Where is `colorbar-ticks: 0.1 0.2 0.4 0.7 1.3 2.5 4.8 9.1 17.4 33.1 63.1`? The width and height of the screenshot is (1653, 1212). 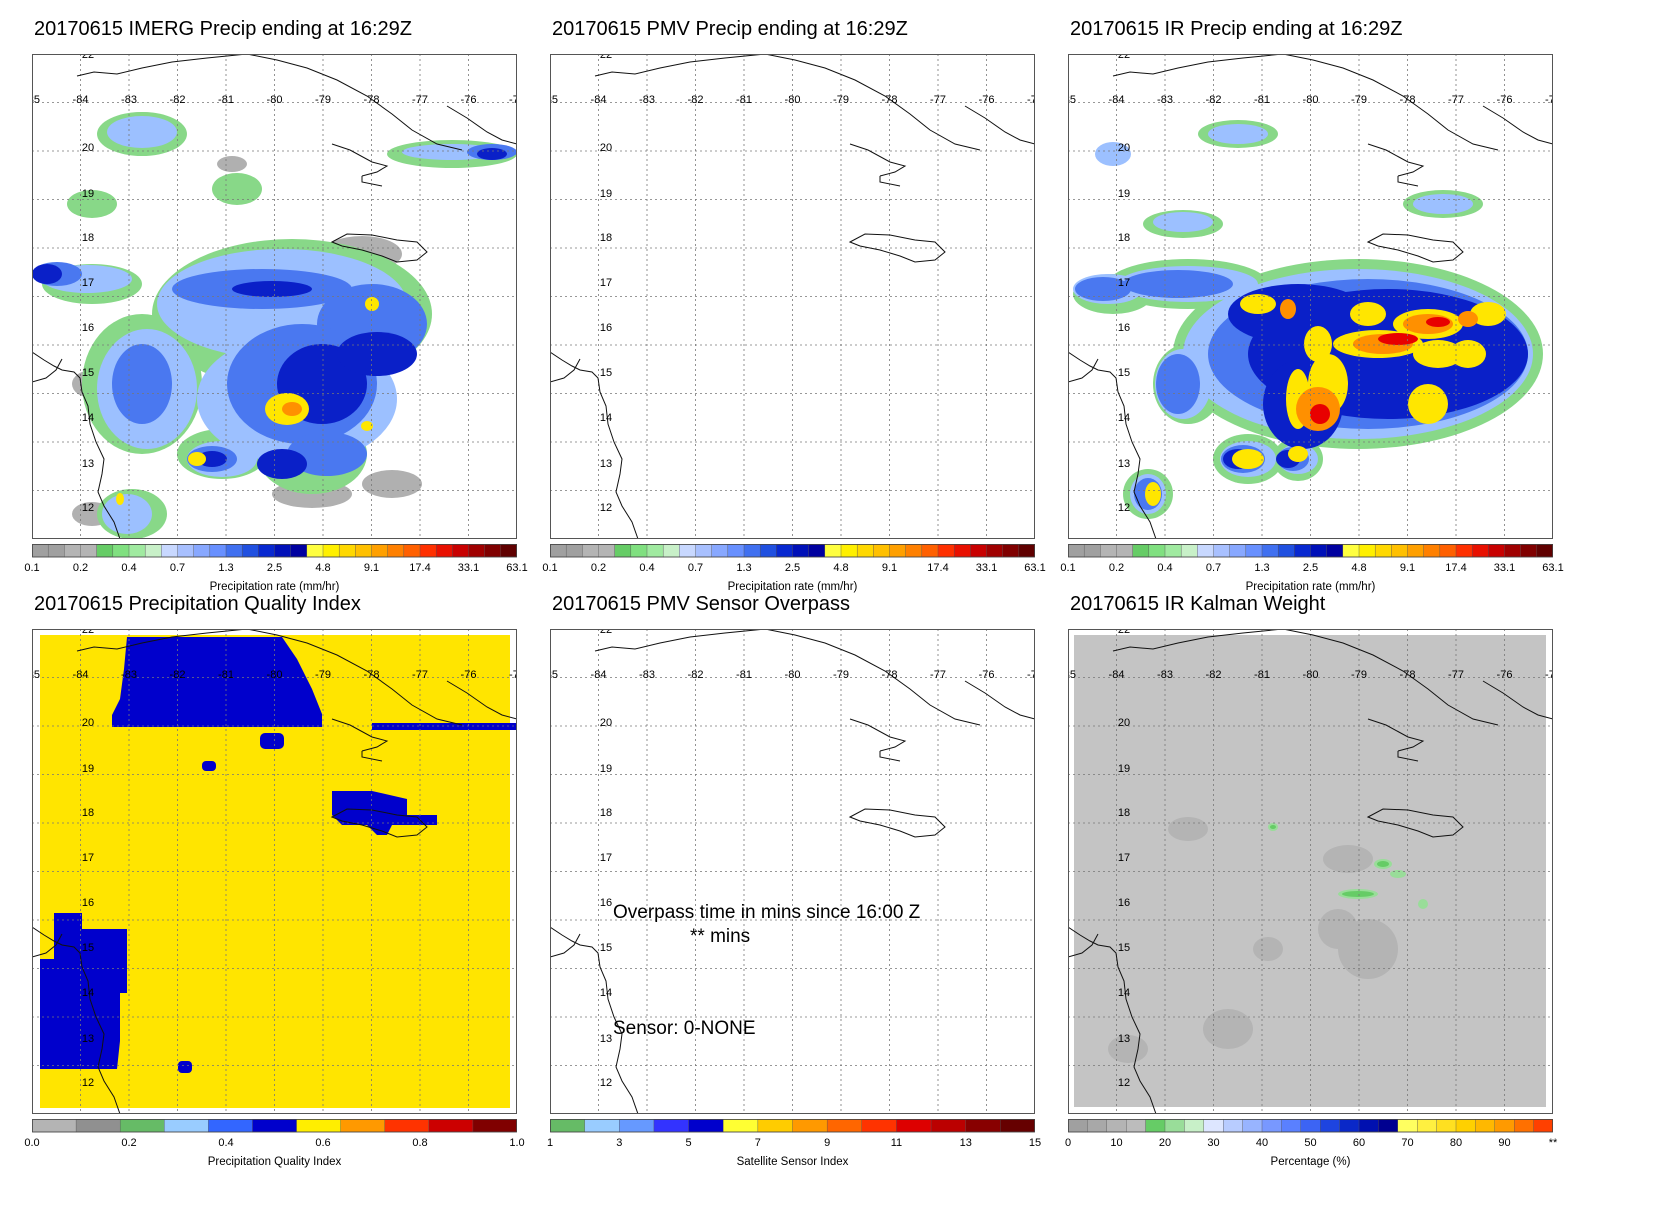 colorbar-ticks: 0.1 0.2 0.4 0.7 1.3 2.5 4.8 9.1 17.4 33.1 63.1 is located at coordinates (275, 569).